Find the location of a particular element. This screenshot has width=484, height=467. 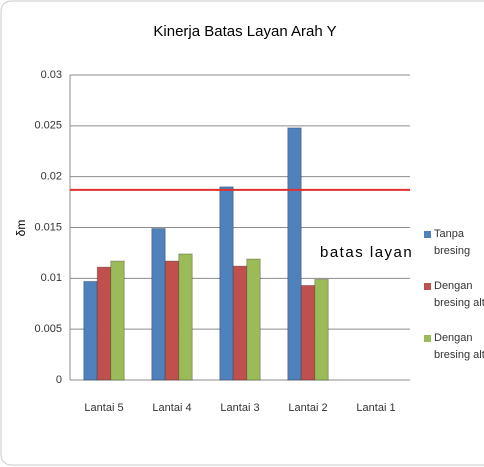

legend-label: Tanpa bresing is located at coordinates (452, 242).